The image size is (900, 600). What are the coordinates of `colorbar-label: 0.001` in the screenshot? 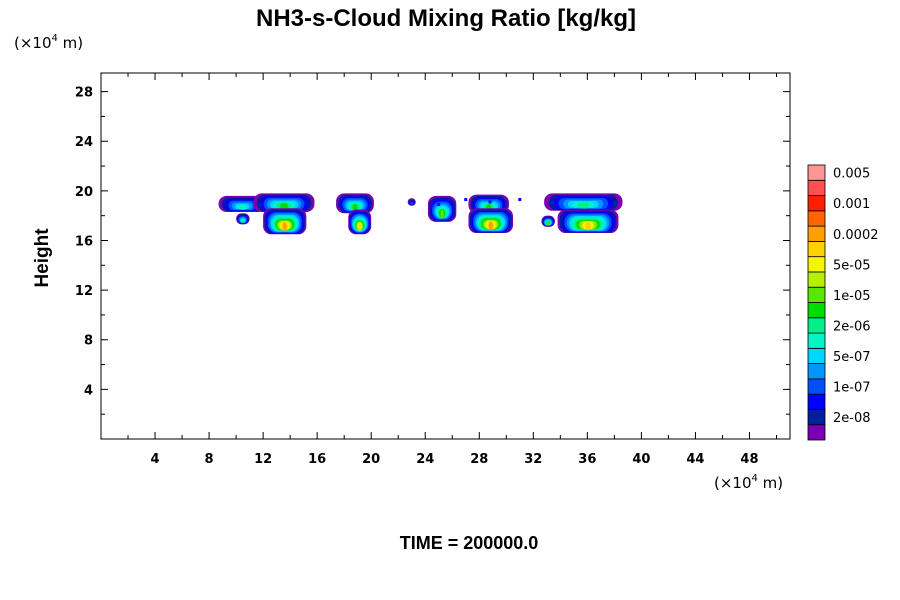 It's located at (851, 204).